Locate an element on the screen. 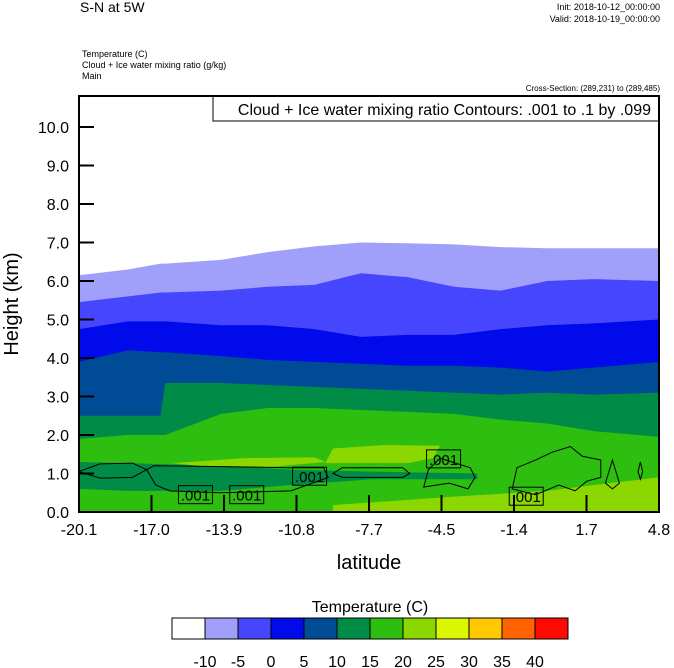 The image size is (674, 668). colorbar-label: 0 is located at coordinates (271, 661).